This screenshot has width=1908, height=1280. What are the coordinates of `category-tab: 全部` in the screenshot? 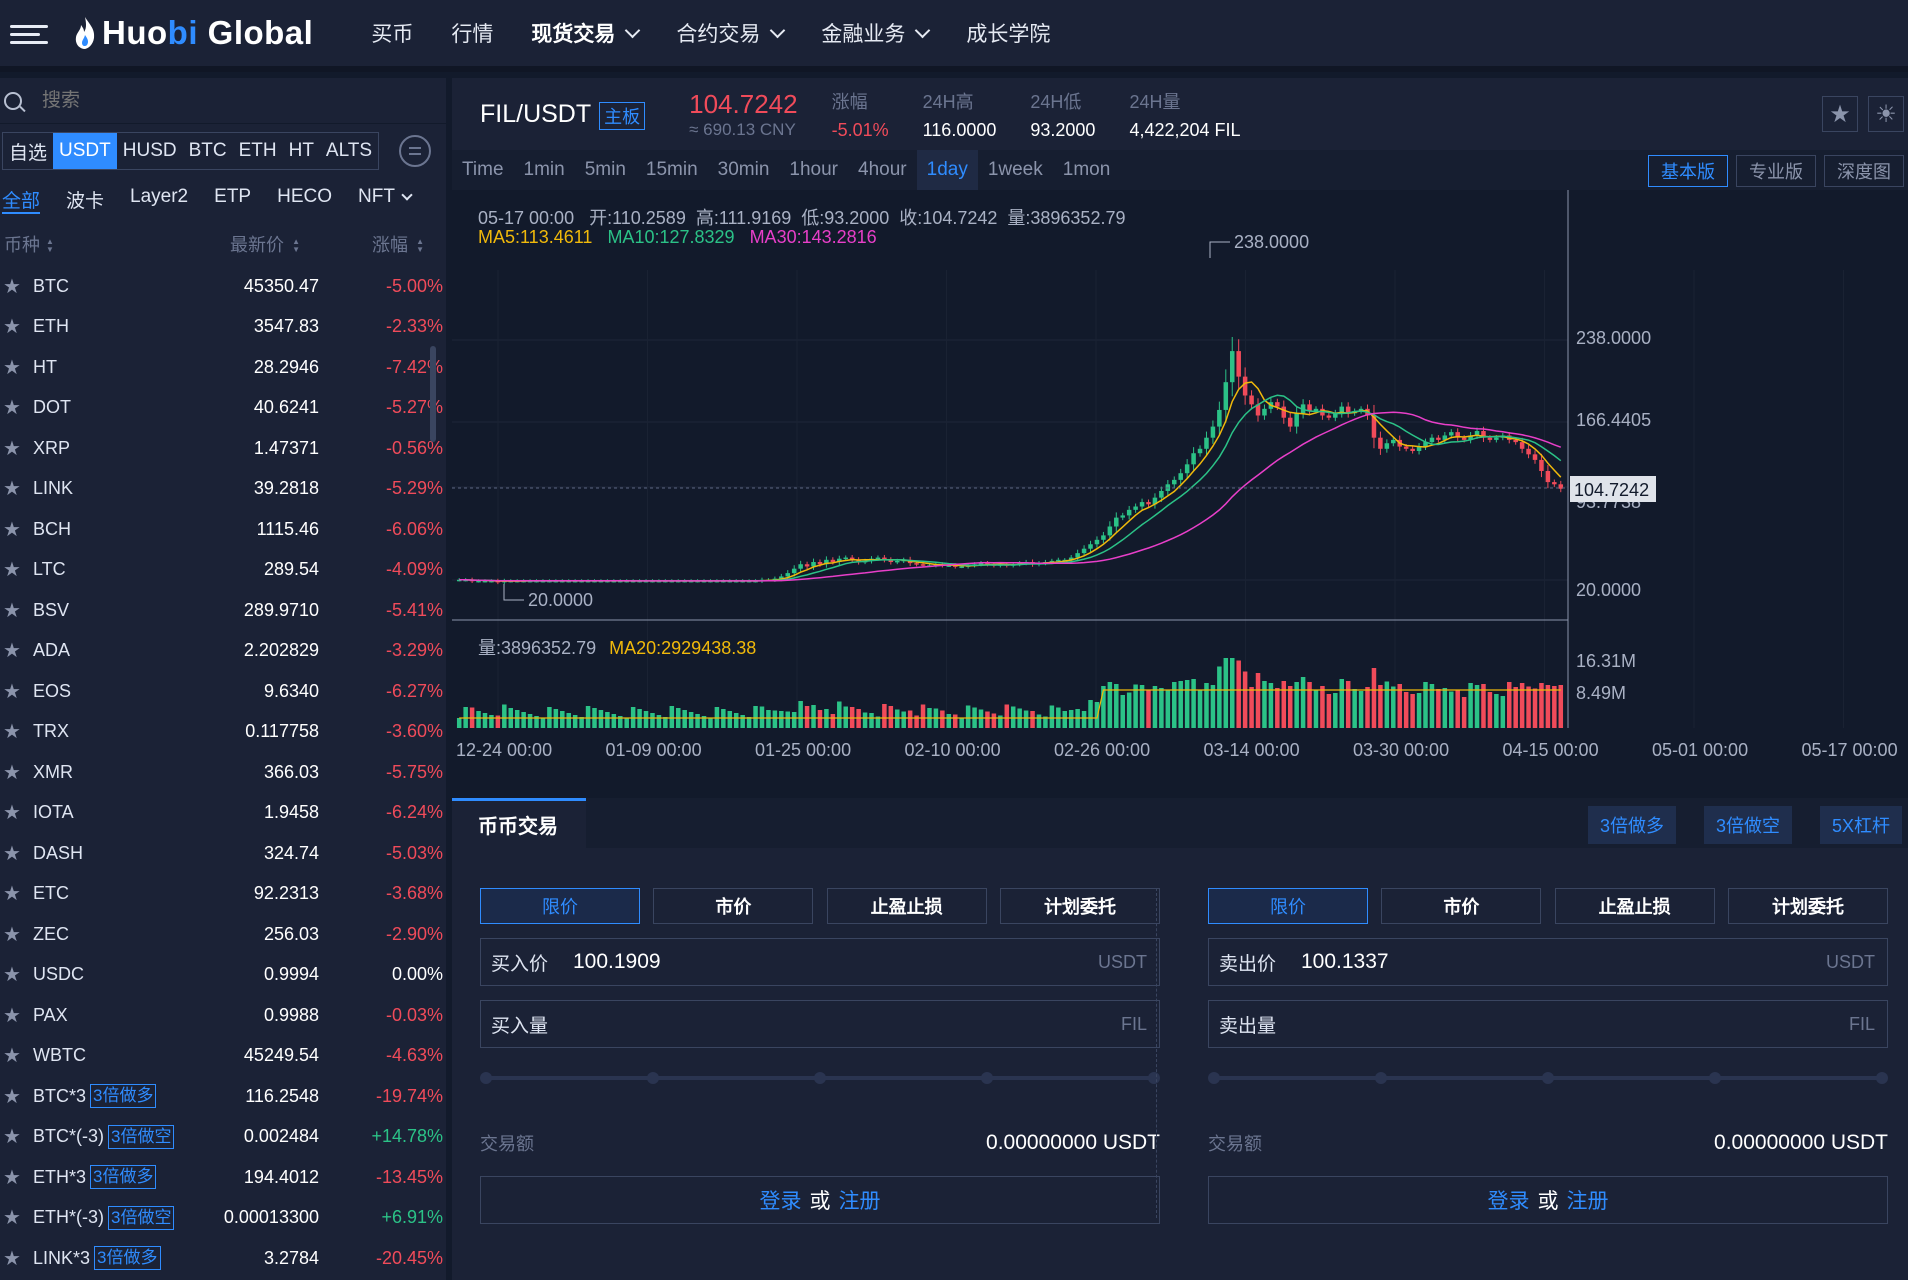 It's located at (21, 200).